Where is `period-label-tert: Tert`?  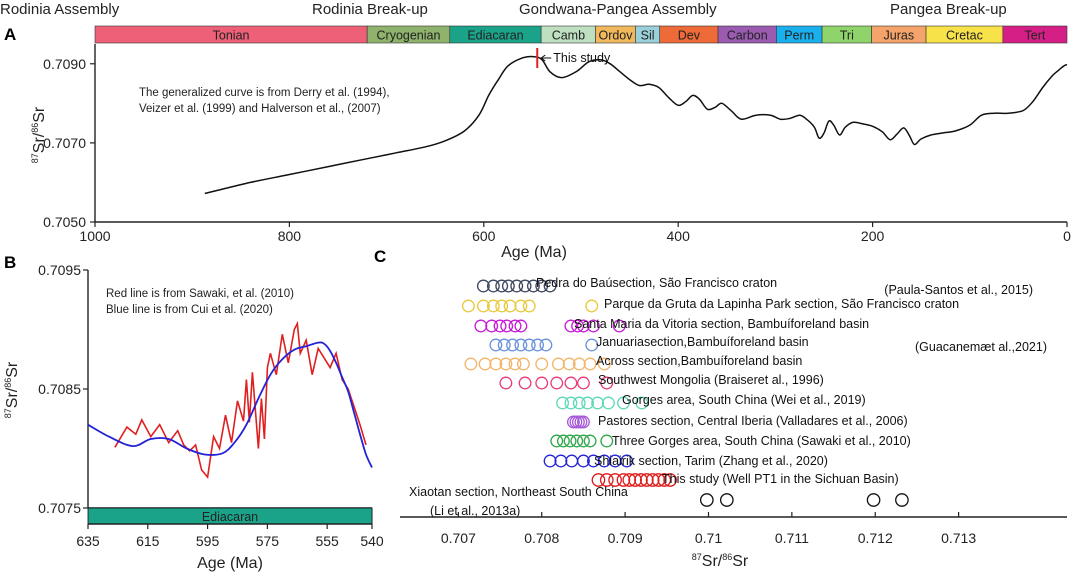
period-label-tert: Tert is located at coordinates (1035, 36).